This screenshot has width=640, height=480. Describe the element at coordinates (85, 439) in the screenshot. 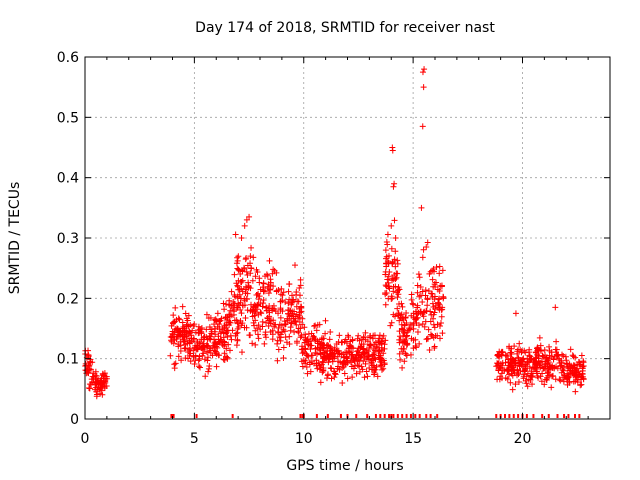

I see `x-tick-label: 0` at that location.